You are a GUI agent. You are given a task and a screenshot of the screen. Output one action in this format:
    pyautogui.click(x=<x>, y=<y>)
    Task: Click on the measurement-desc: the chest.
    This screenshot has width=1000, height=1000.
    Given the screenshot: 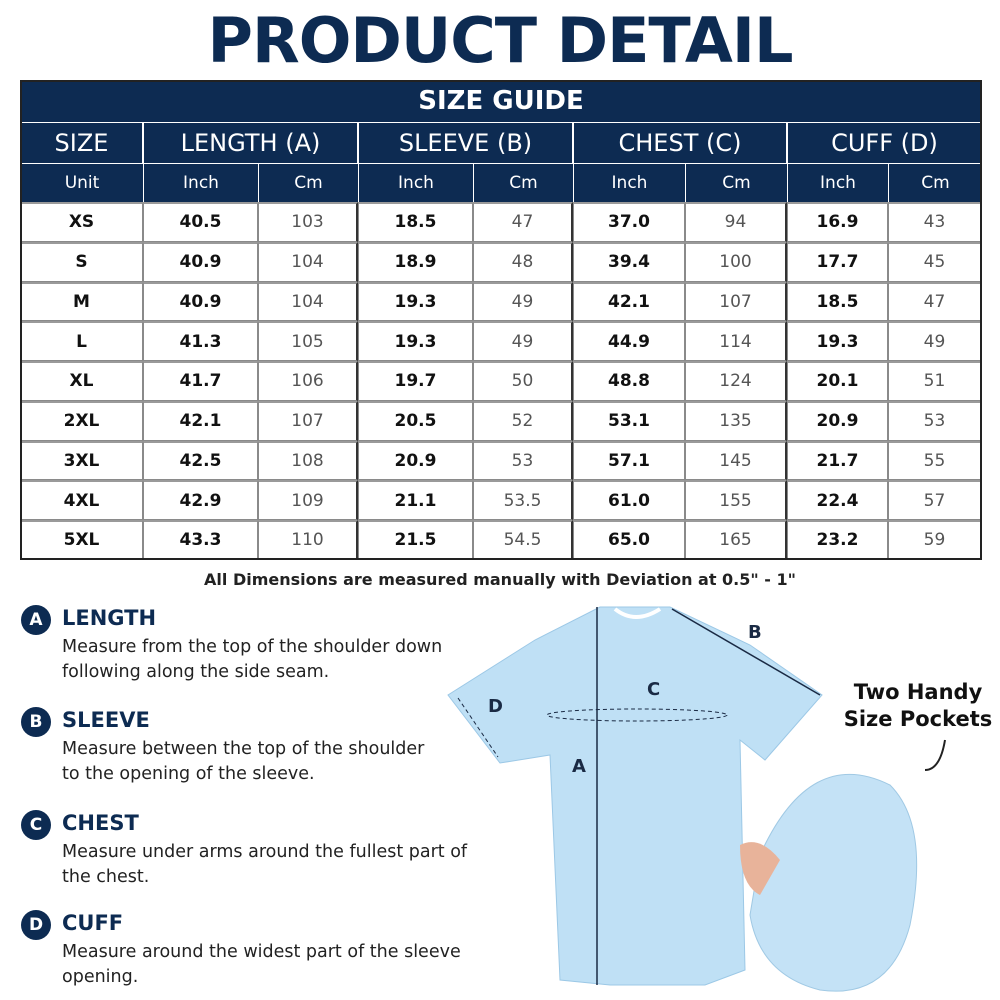 What is the action you would take?
    pyautogui.click(x=106, y=877)
    